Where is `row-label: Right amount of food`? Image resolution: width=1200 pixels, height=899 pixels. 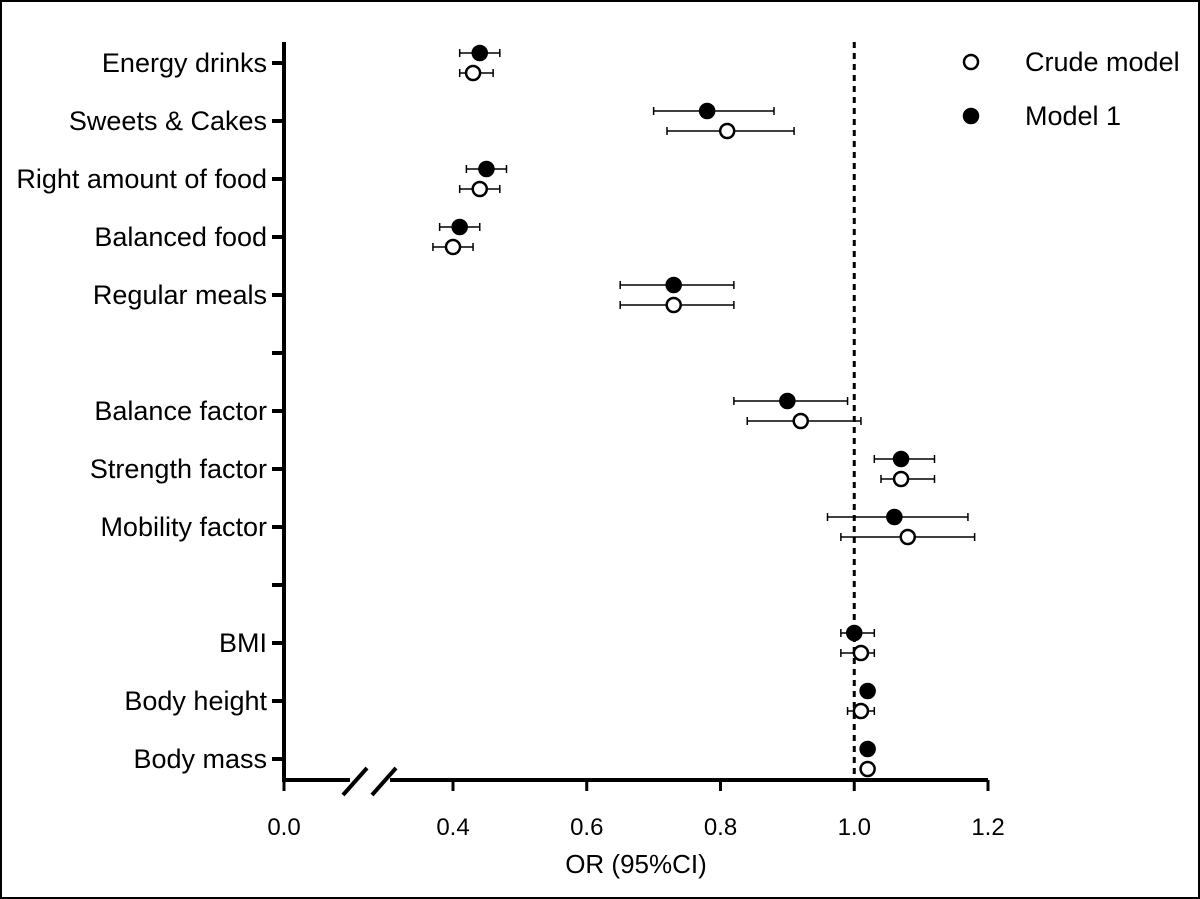 row-label: Right amount of food is located at coordinates (141, 179).